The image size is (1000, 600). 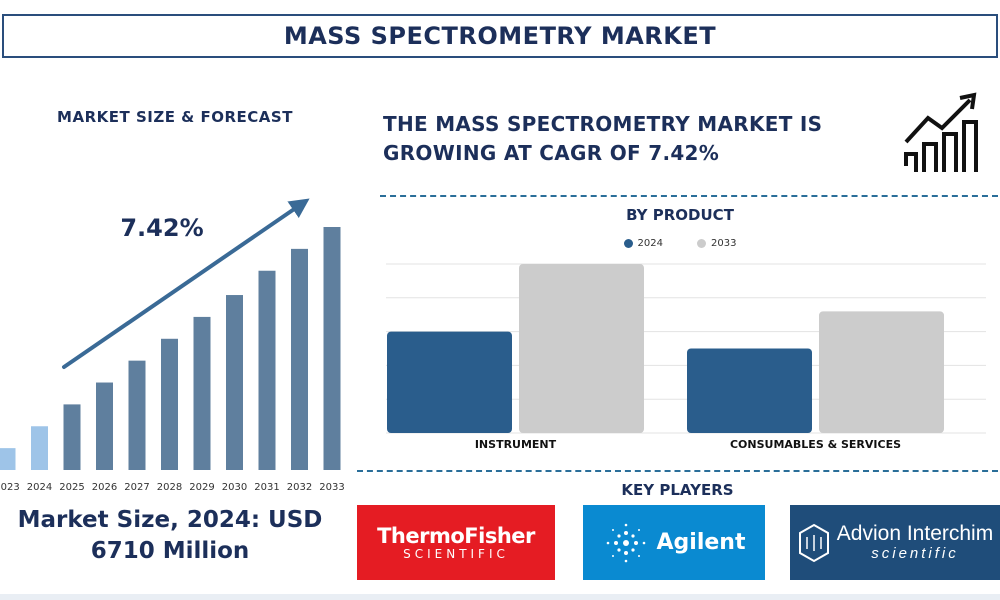 I want to click on agilent-logo-name: Agilent, so click(x=701, y=542).